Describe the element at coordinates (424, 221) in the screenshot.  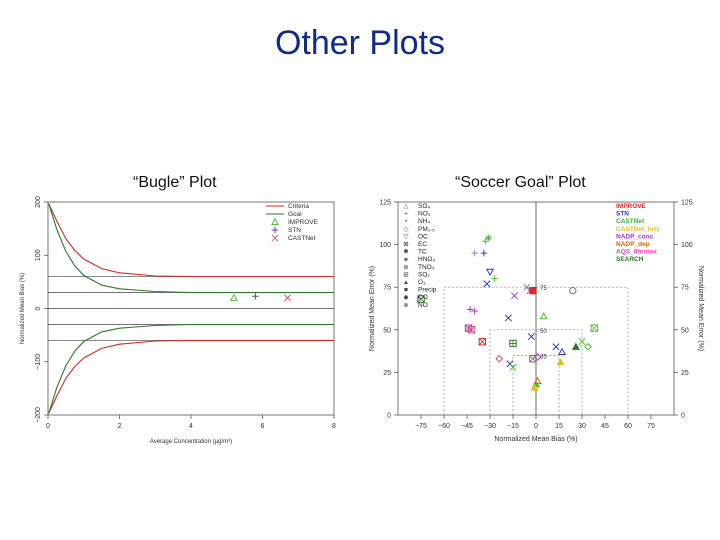
I see `soccer-species-legend-label: NH₄` at that location.